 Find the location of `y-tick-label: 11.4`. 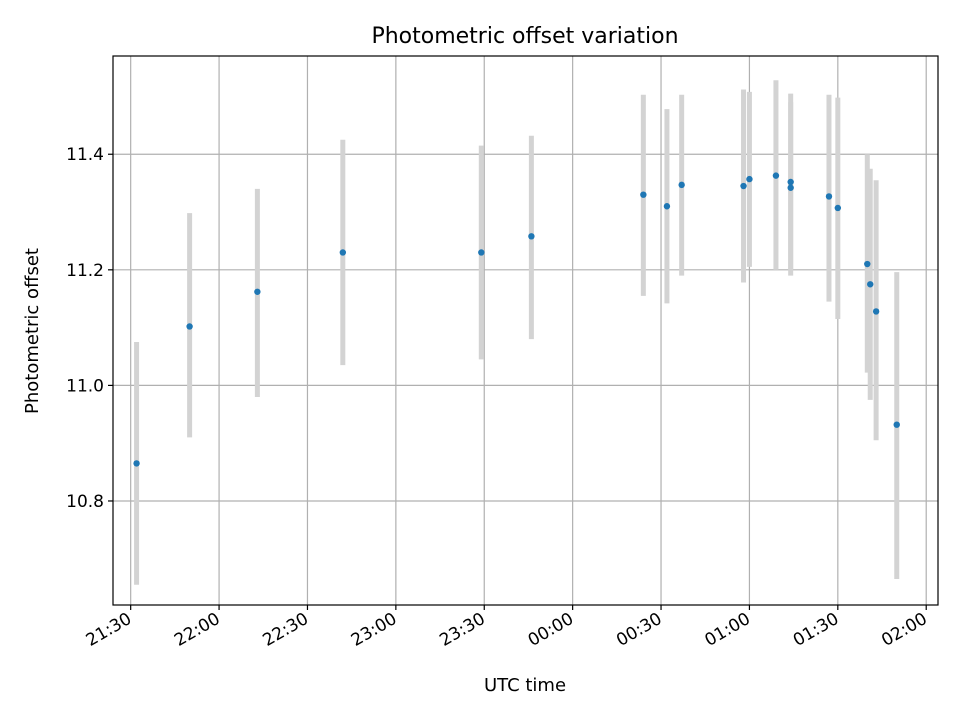

y-tick-label: 11.4 is located at coordinates (85, 155).